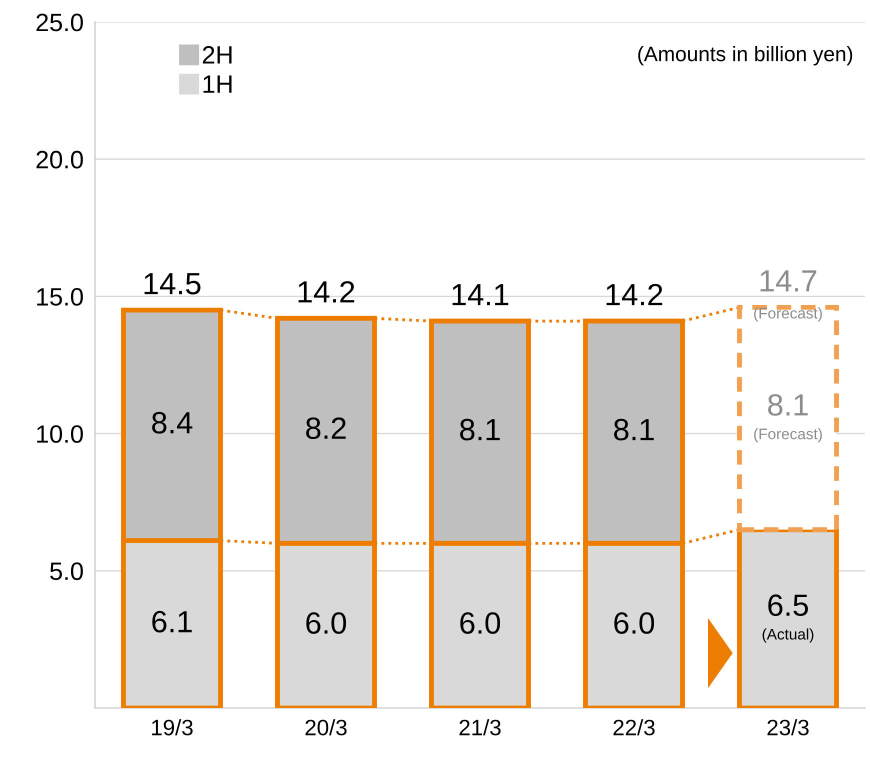 The height and width of the screenshot is (757, 870). What do you see at coordinates (326, 727) in the screenshot?
I see `x-tick-label: 20/3` at bounding box center [326, 727].